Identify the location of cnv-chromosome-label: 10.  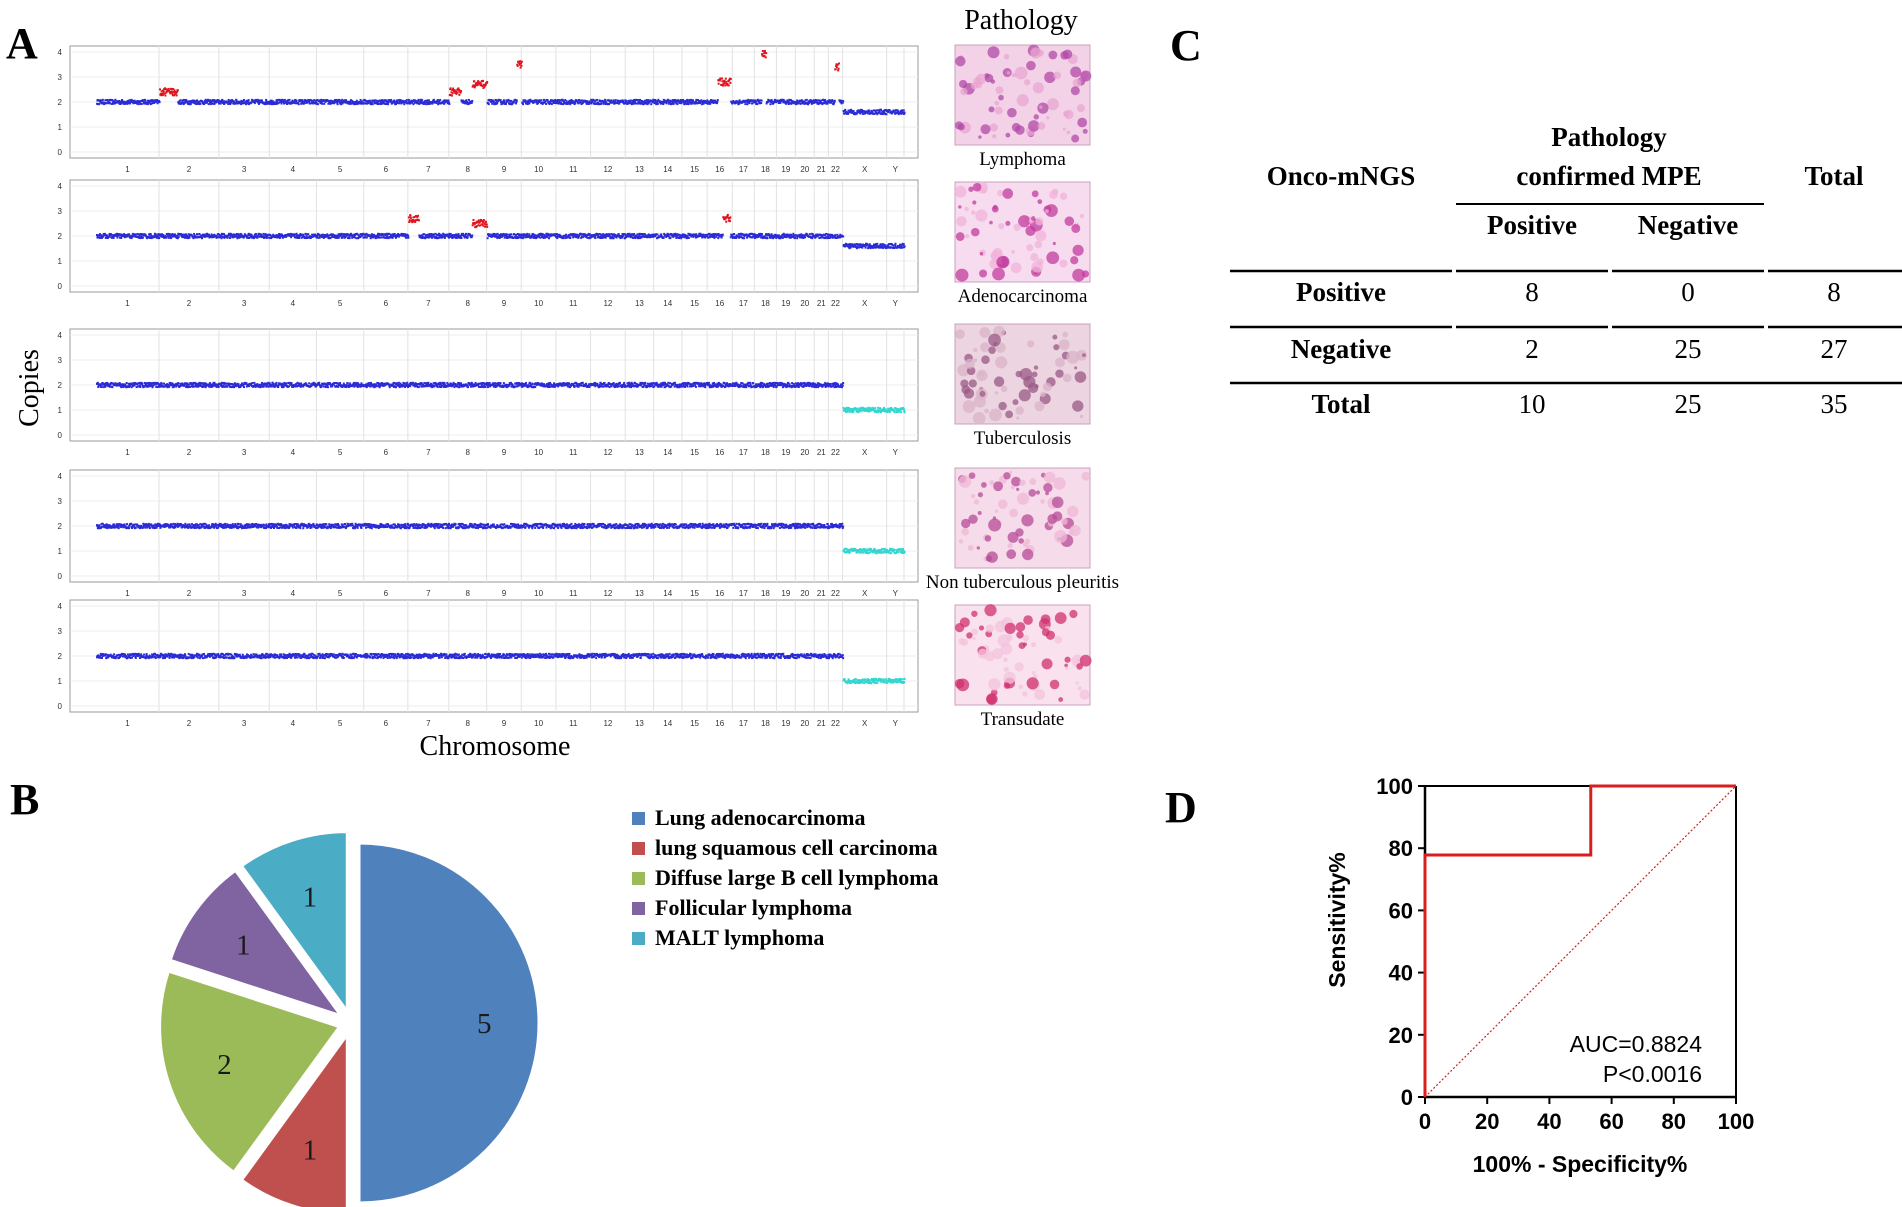
(538, 303).